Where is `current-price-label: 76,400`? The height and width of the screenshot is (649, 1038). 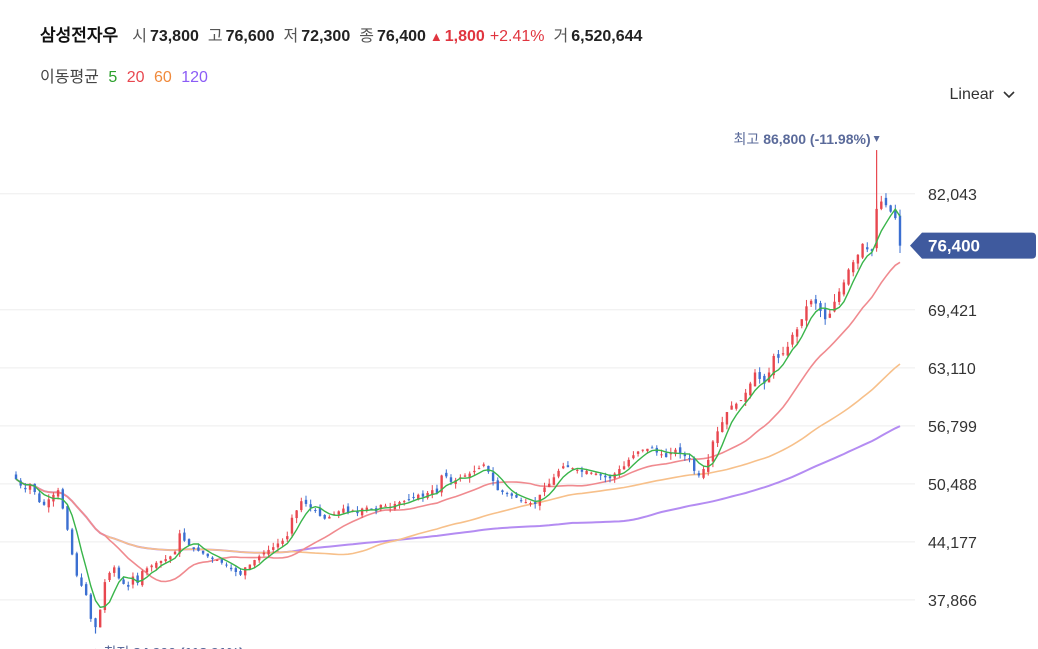 current-price-label: 76,400 is located at coordinates (954, 246).